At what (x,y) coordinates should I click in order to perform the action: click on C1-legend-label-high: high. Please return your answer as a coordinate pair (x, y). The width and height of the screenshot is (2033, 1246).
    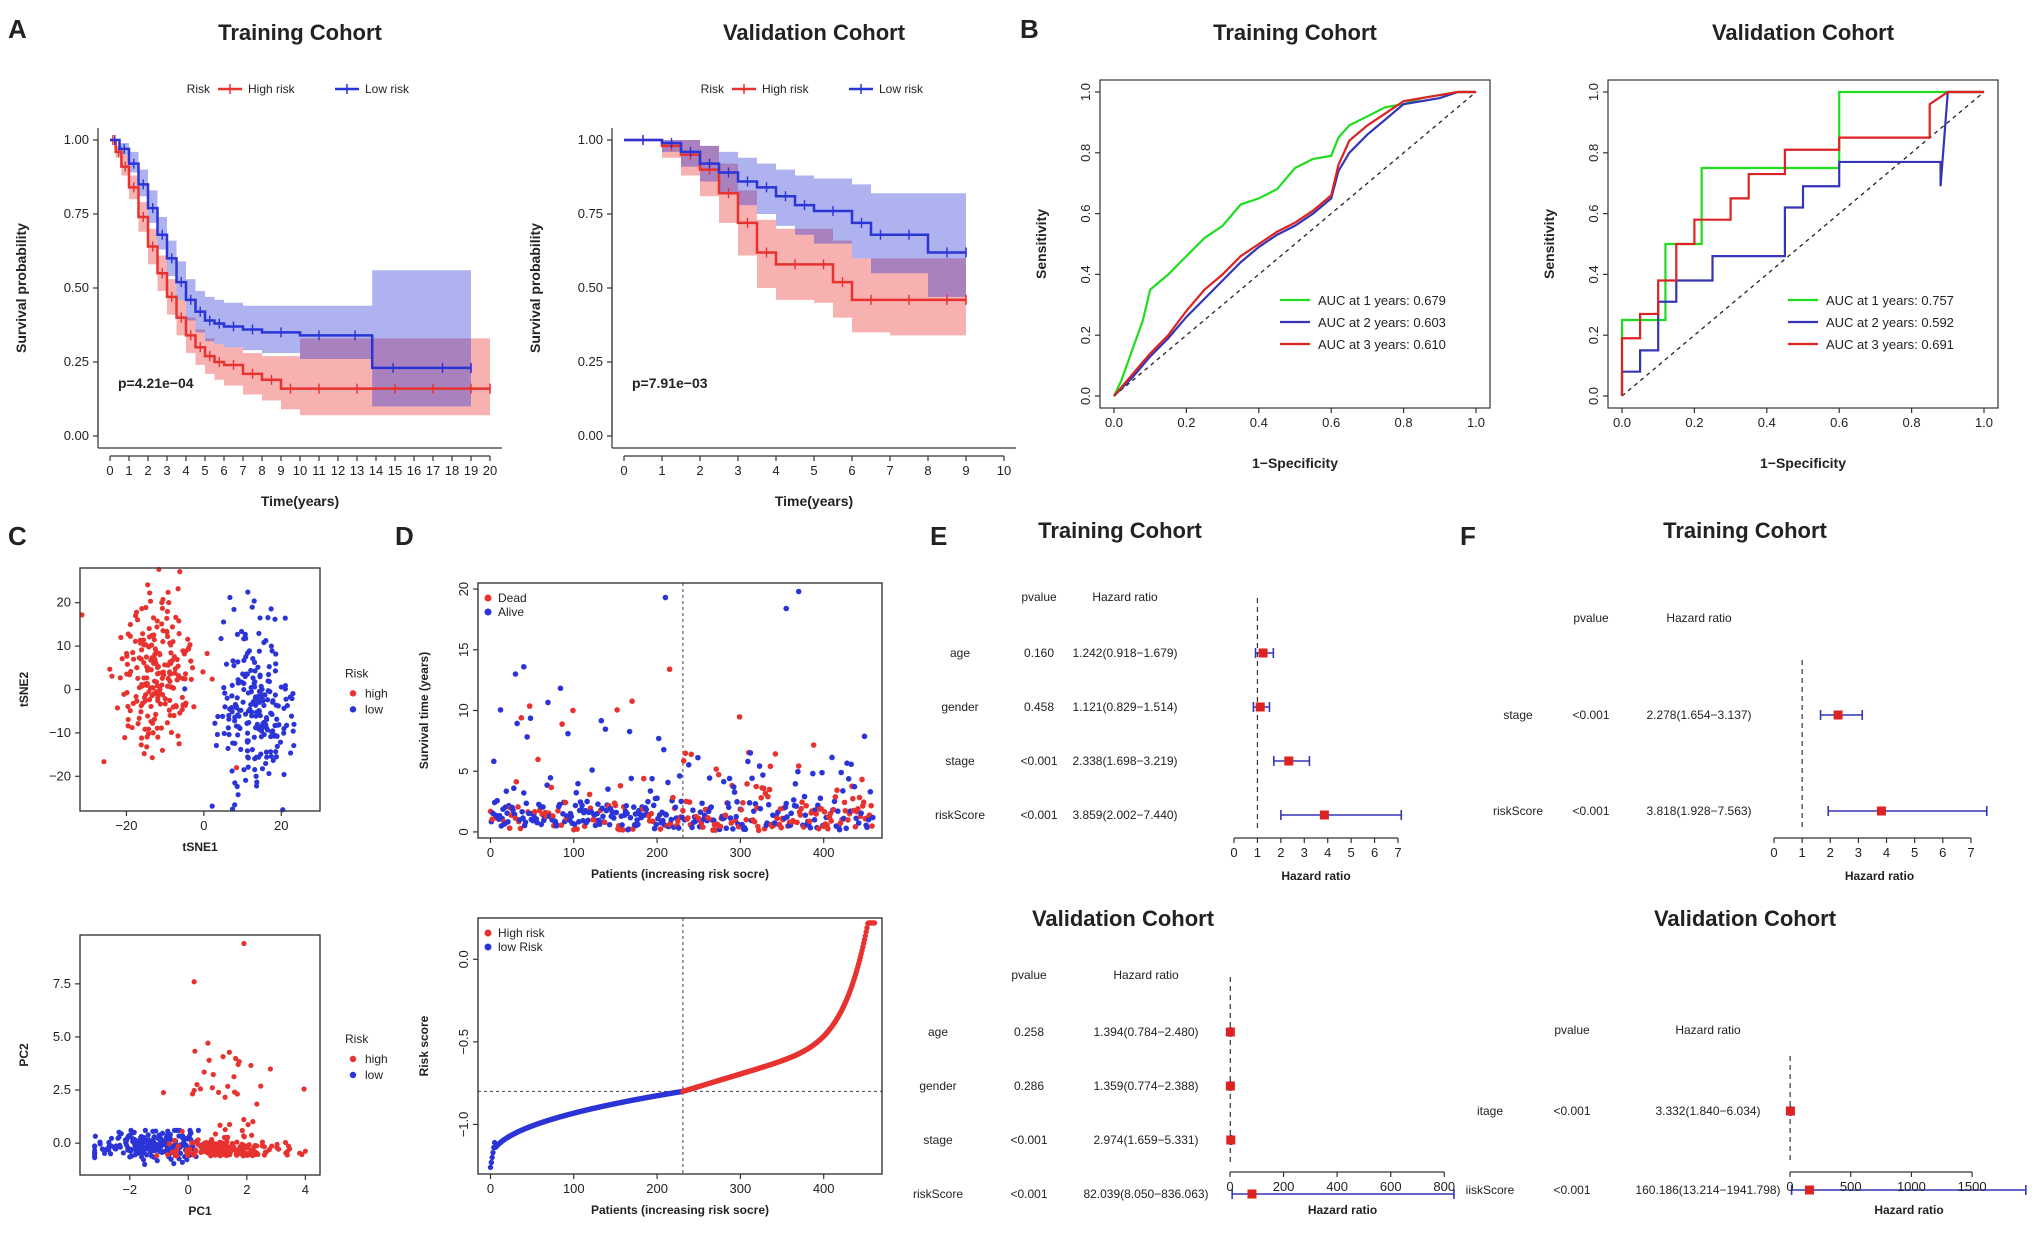
    Looking at the image, I should click on (376, 693).